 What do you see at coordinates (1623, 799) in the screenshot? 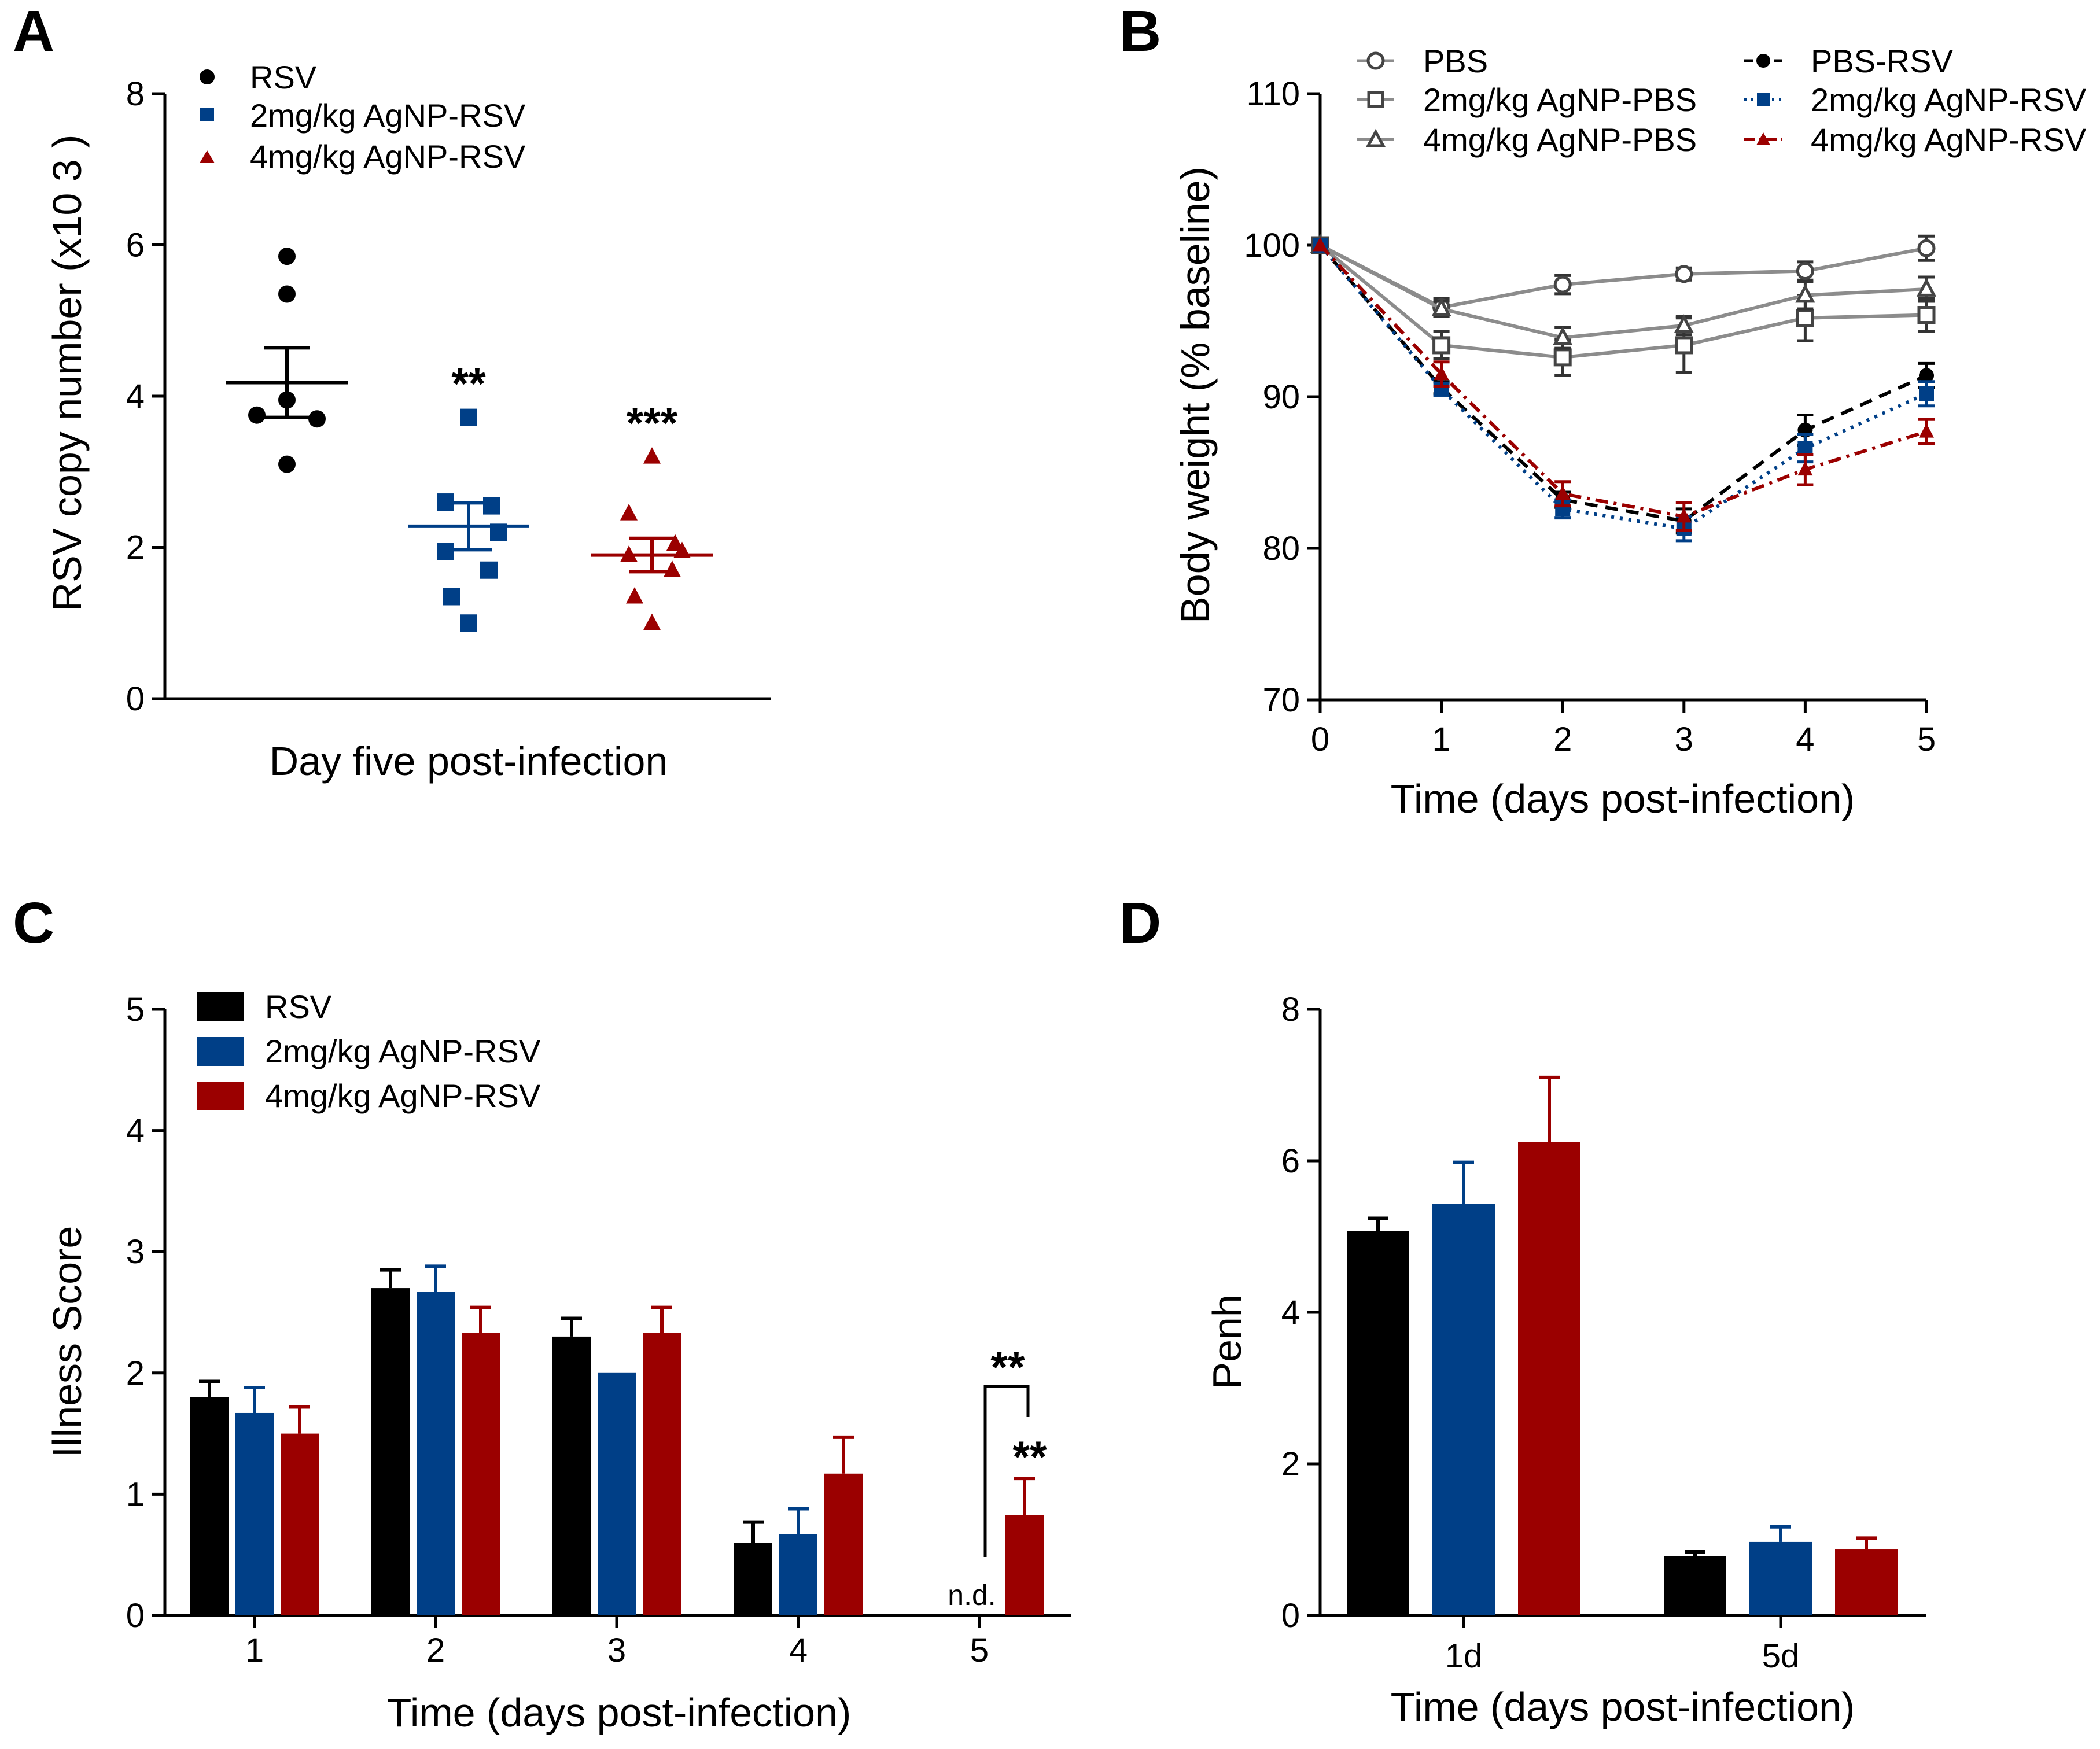
I see `panel-b-xlabel: Time (days post-infection)` at bounding box center [1623, 799].